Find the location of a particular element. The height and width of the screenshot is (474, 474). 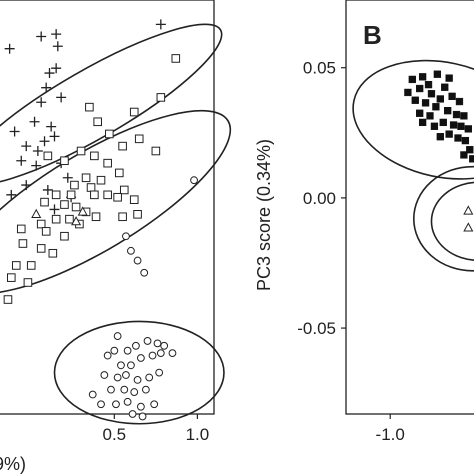

panel-b-label: B is located at coordinates (372, 35).